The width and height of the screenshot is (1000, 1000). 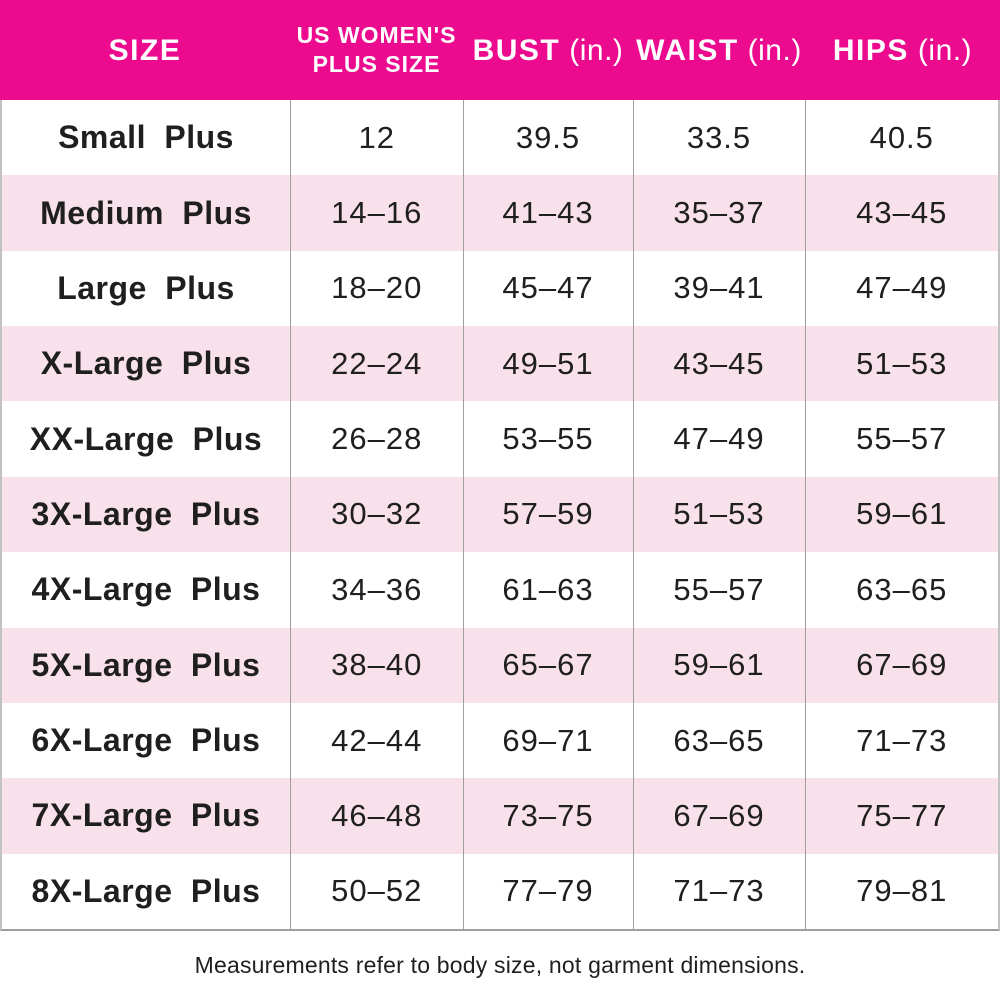 What do you see at coordinates (376, 816) in the screenshot?
I see `cell-plus_size: 46–48` at bounding box center [376, 816].